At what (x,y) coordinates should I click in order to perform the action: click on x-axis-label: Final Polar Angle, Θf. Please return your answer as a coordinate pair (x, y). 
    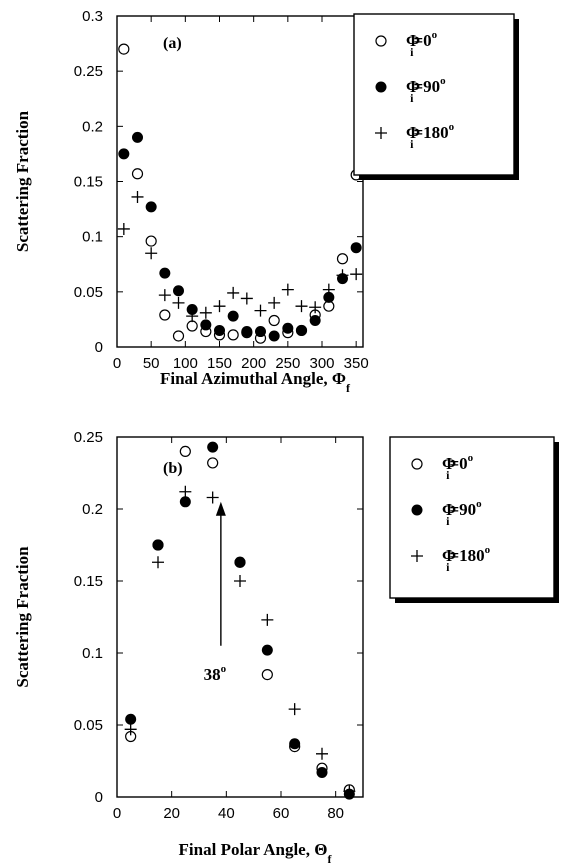
    Looking at the image, I should click on (256, 852).